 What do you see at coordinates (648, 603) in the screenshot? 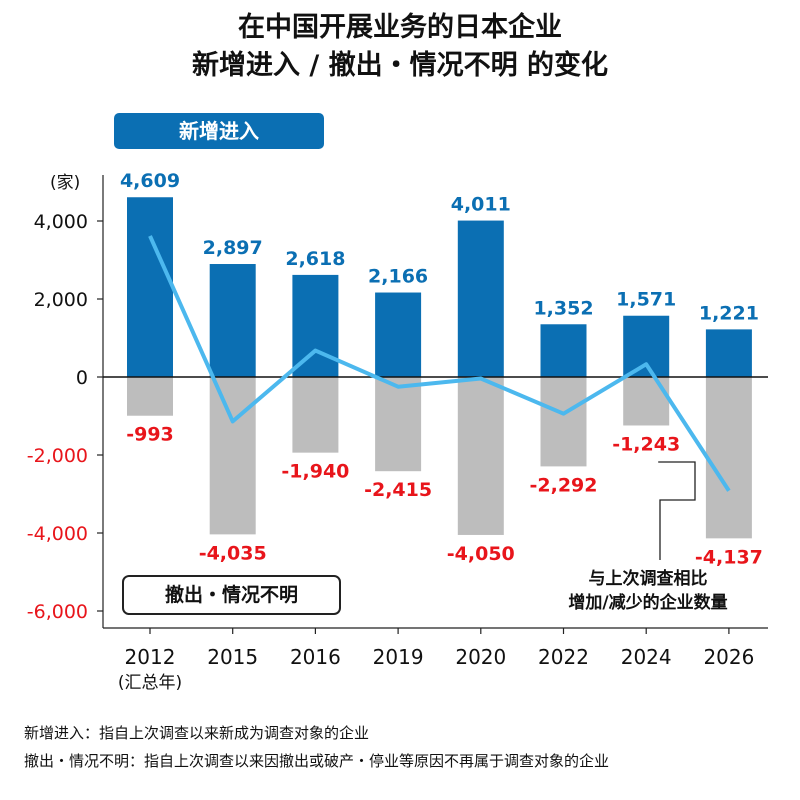
I see `line-annotation-line-2: 增加/减少的企业数量` at bounding box center [648, 603].